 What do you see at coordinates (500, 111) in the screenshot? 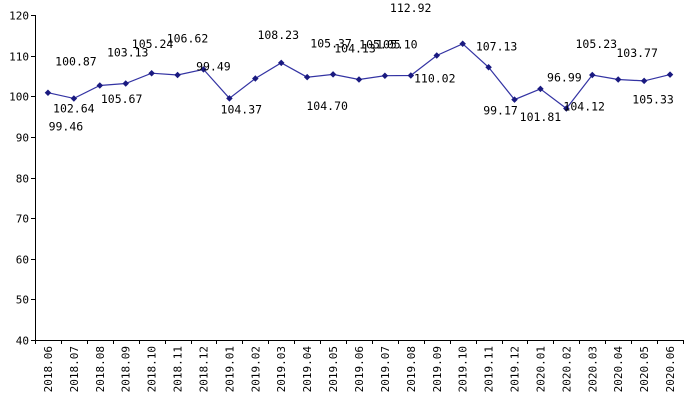
I see `data-label: 99.17` at bounding box center [500, 111].